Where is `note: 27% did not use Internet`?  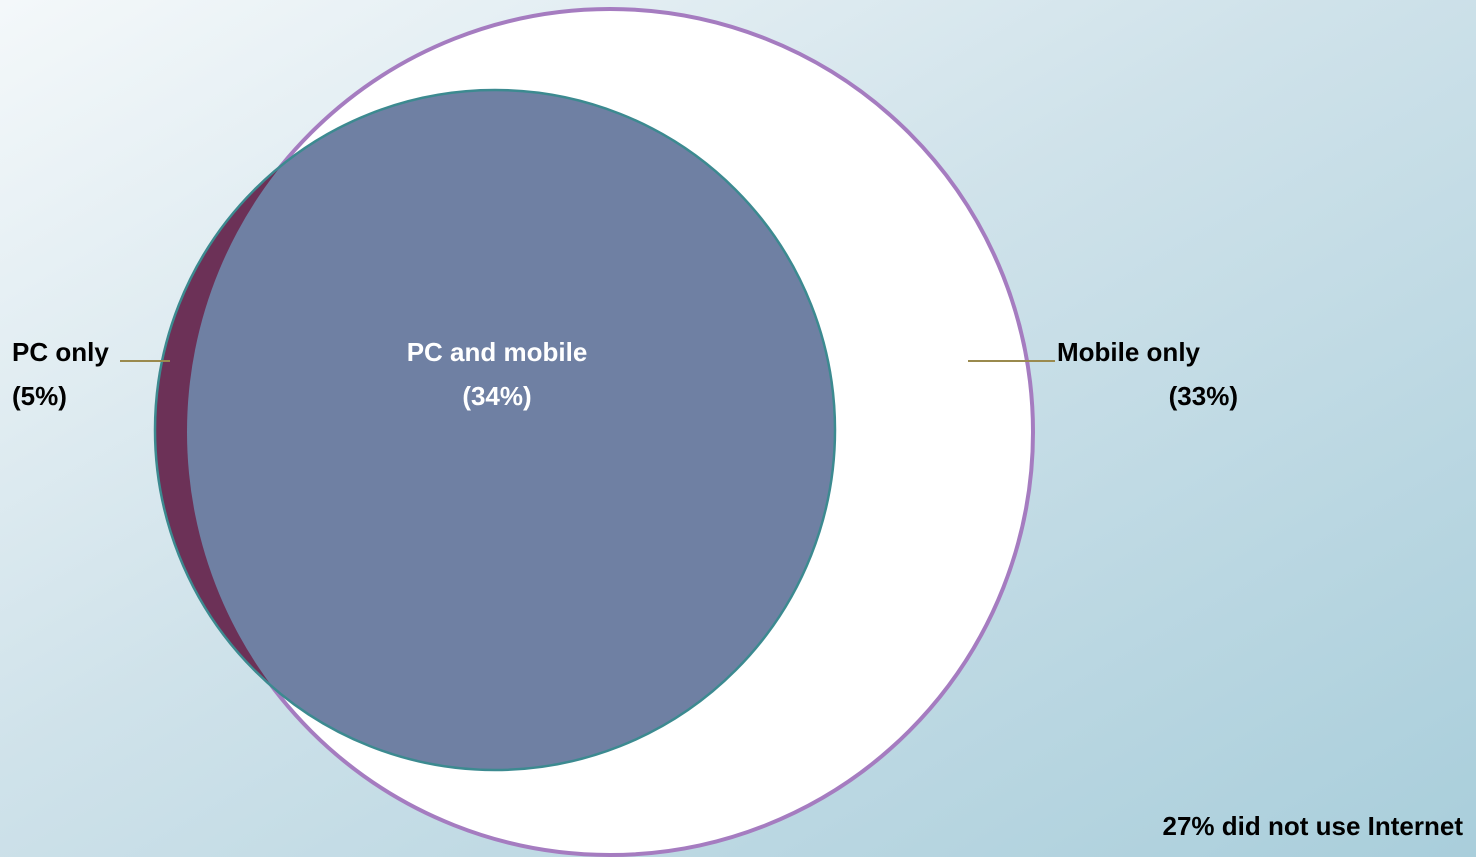
note: 27% did not use Internet is located at coordinates (1313, 826).